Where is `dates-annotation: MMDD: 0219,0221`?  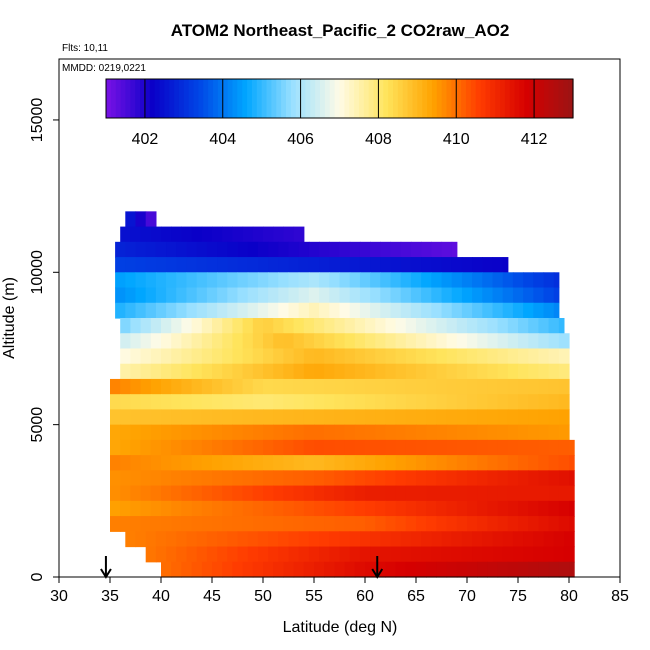 dates-annotation: MMDD: 0219,0221 is located at coordinates (104, 68).